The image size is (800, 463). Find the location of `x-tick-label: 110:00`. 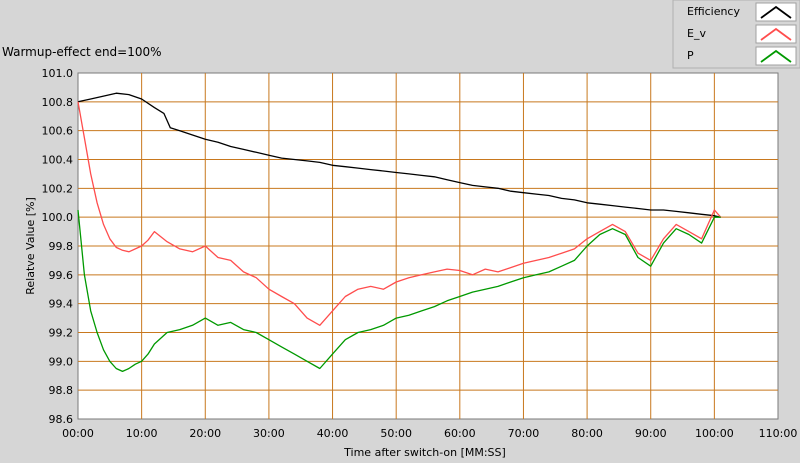

x-tick-label: 110:00 is located at coordinates (778, 433).